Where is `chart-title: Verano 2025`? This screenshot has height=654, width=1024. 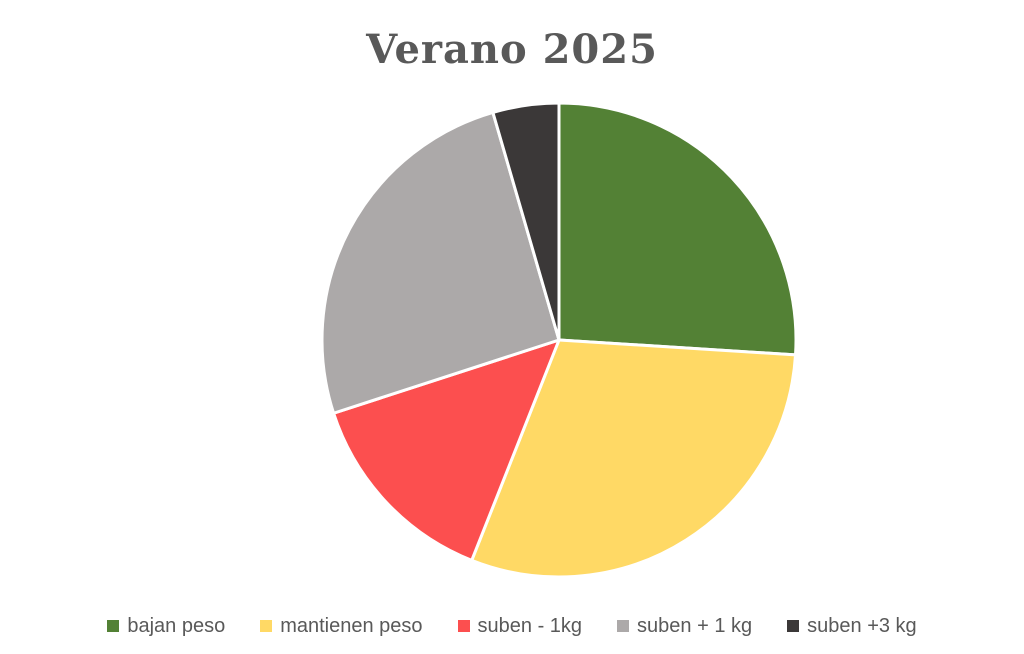 chart-title: Verano 2025 is located at coordinates (512, 49).